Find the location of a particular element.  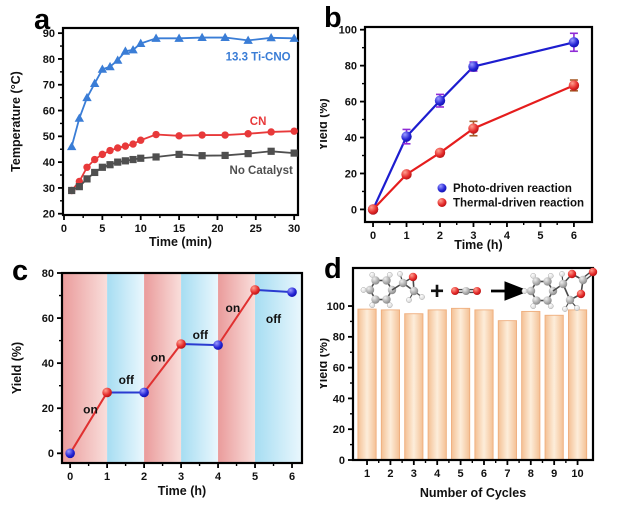

y-tick-label: 80 is located at coordinates (48, 274).